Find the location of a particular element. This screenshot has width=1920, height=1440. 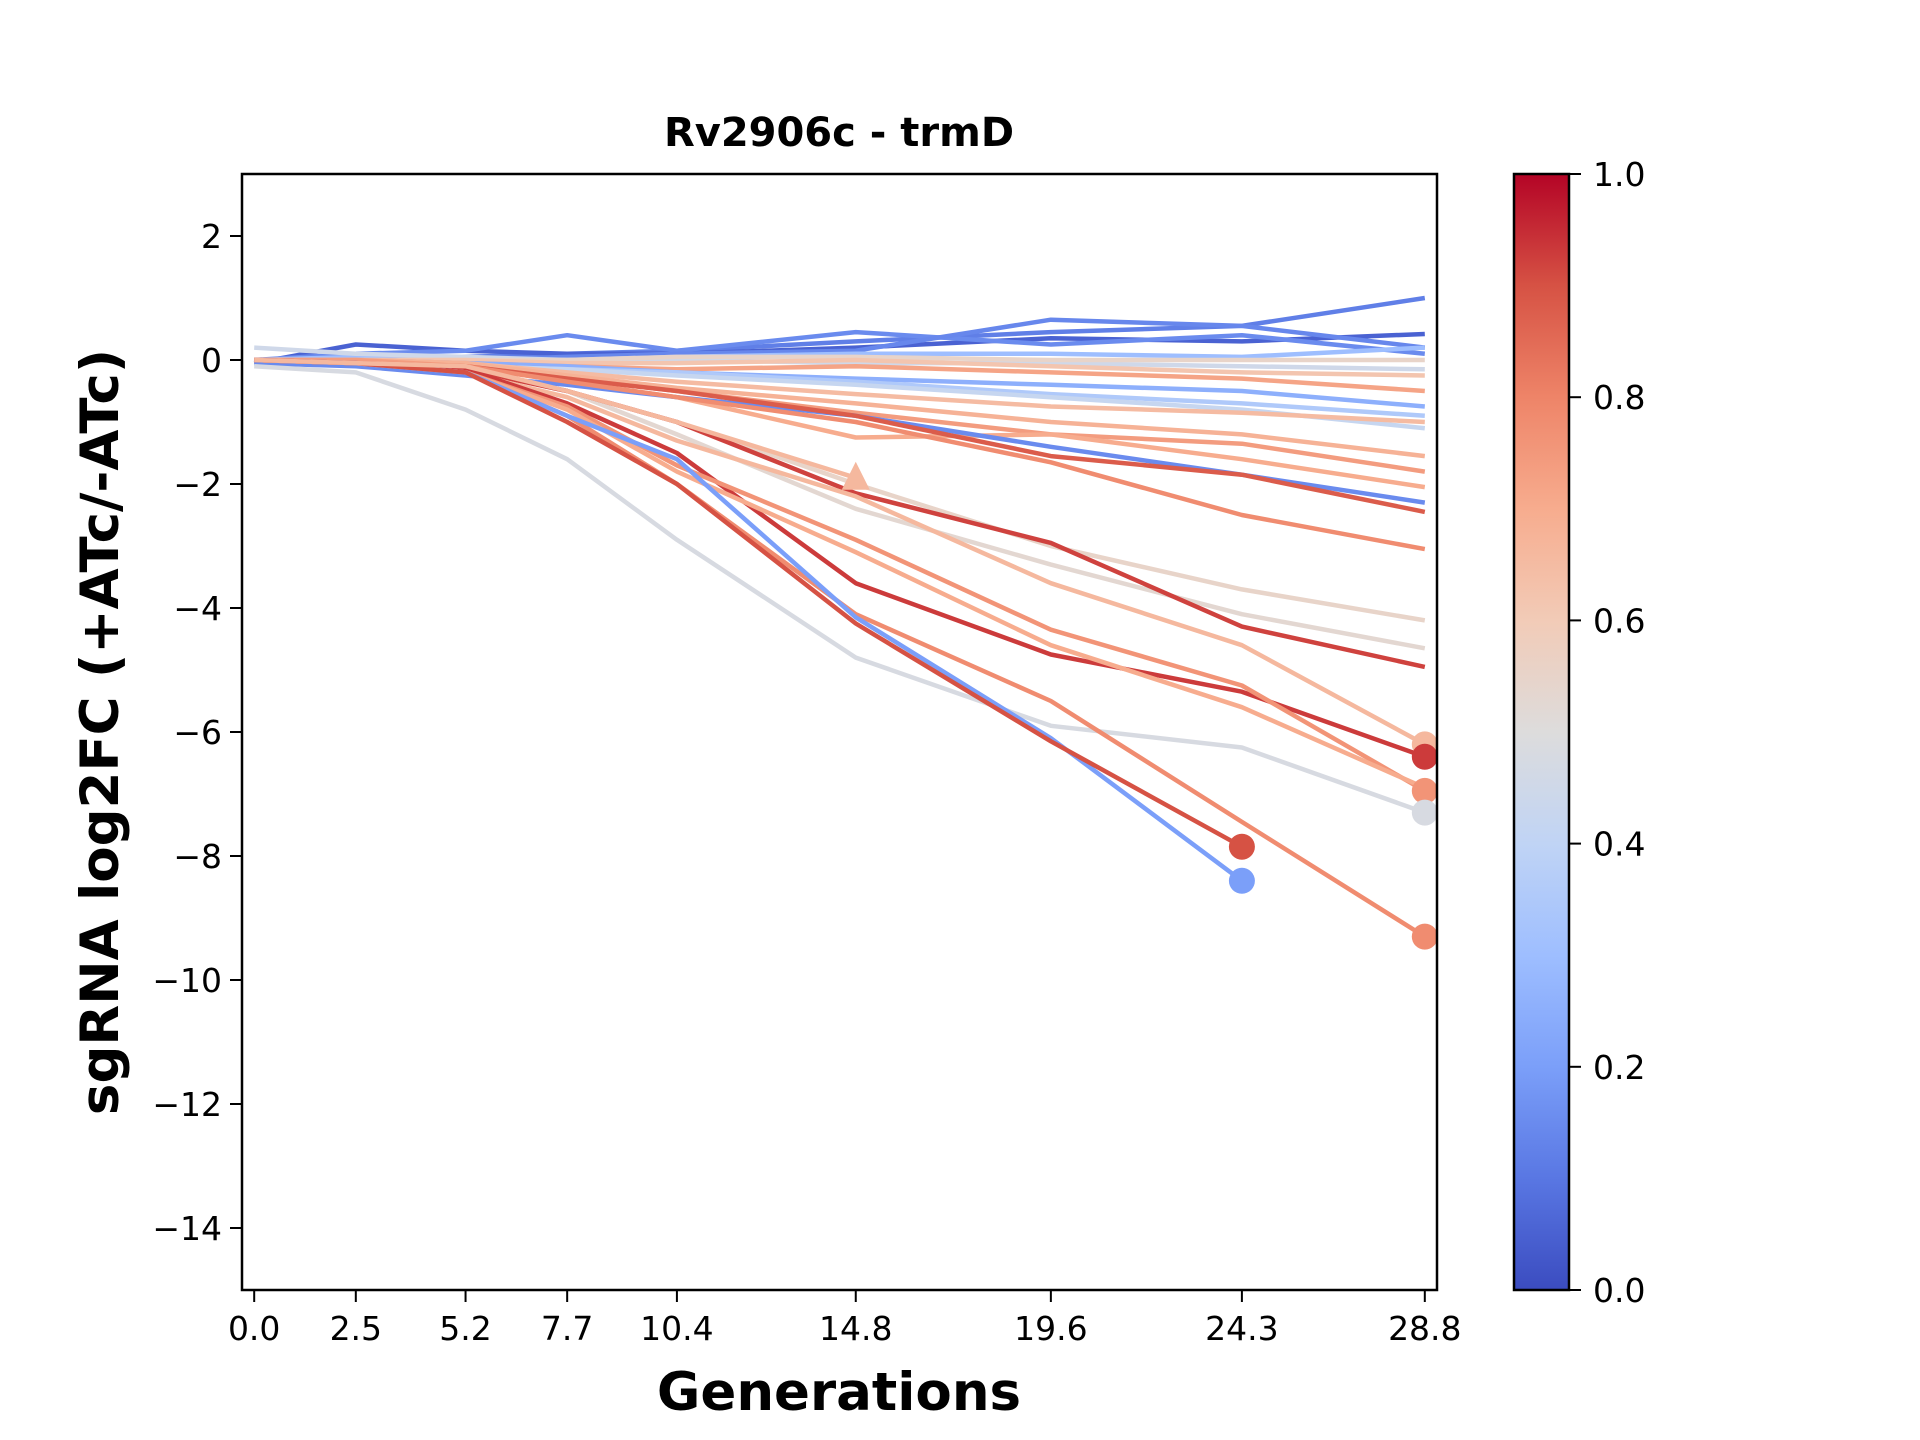

colorbar-tick-label: 1.0 is located at coordinates (1619, 174).